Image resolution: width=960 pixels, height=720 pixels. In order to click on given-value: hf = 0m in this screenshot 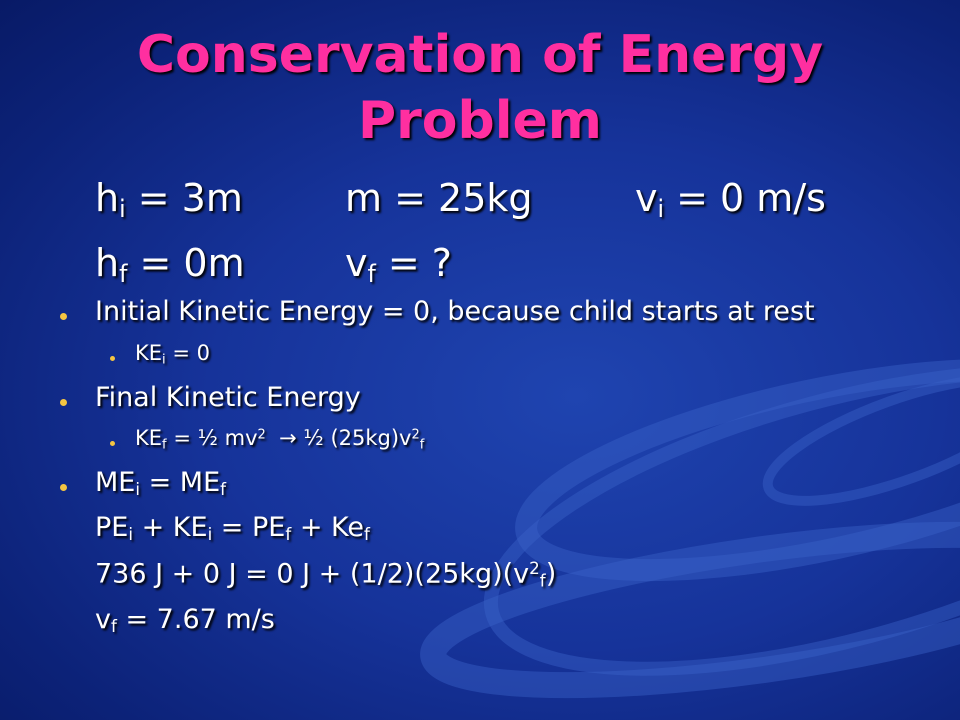, I will do `click(170, 264)`.